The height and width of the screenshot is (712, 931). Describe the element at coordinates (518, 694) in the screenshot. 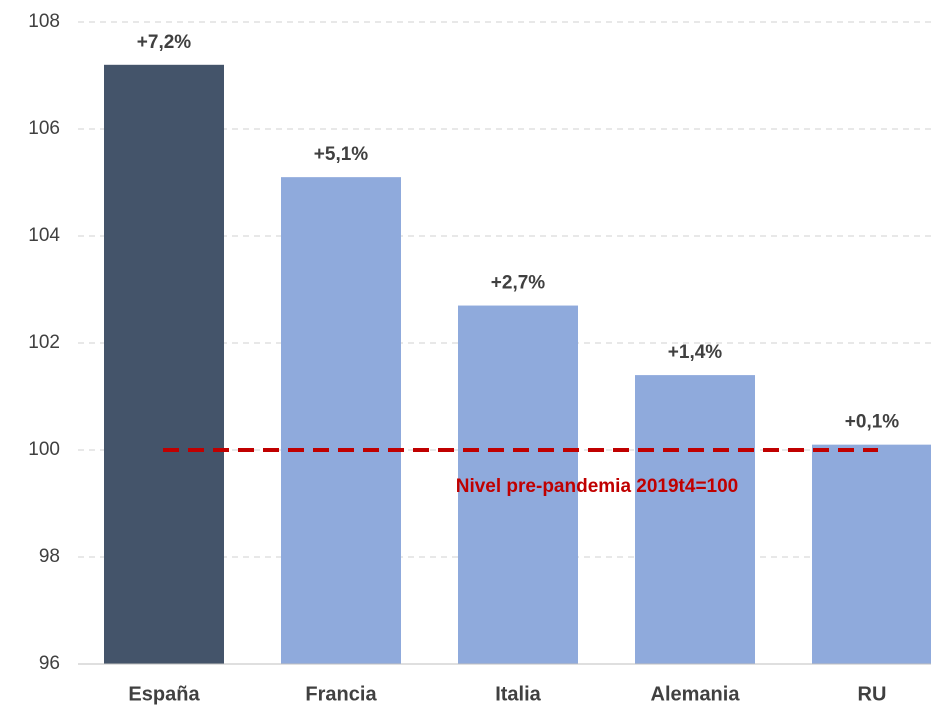

I see `x-tick-label: Italia` at that location.